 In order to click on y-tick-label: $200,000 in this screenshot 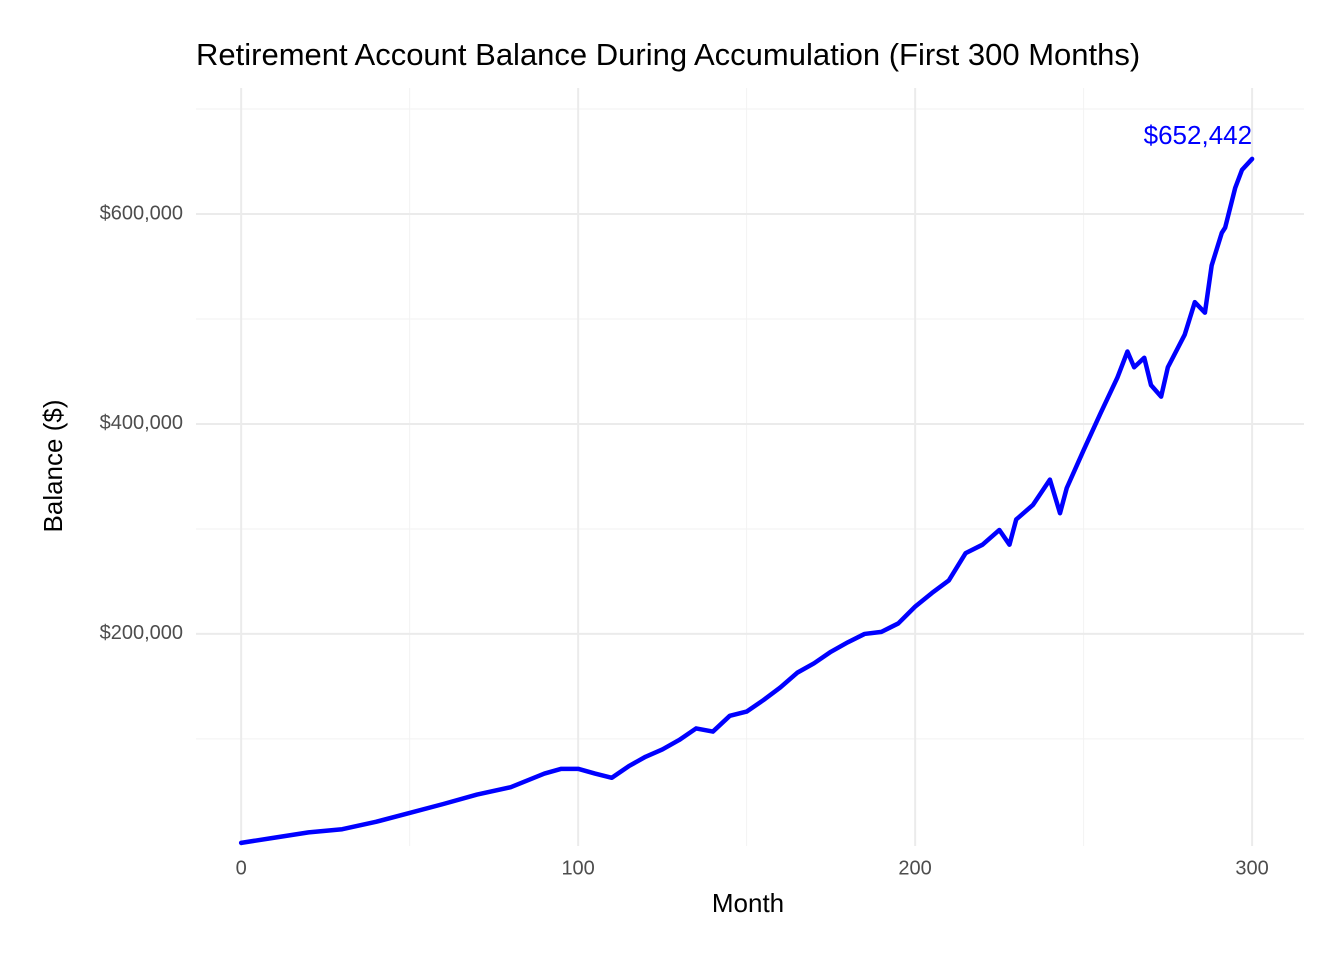, I will do `click(141, 633)`.